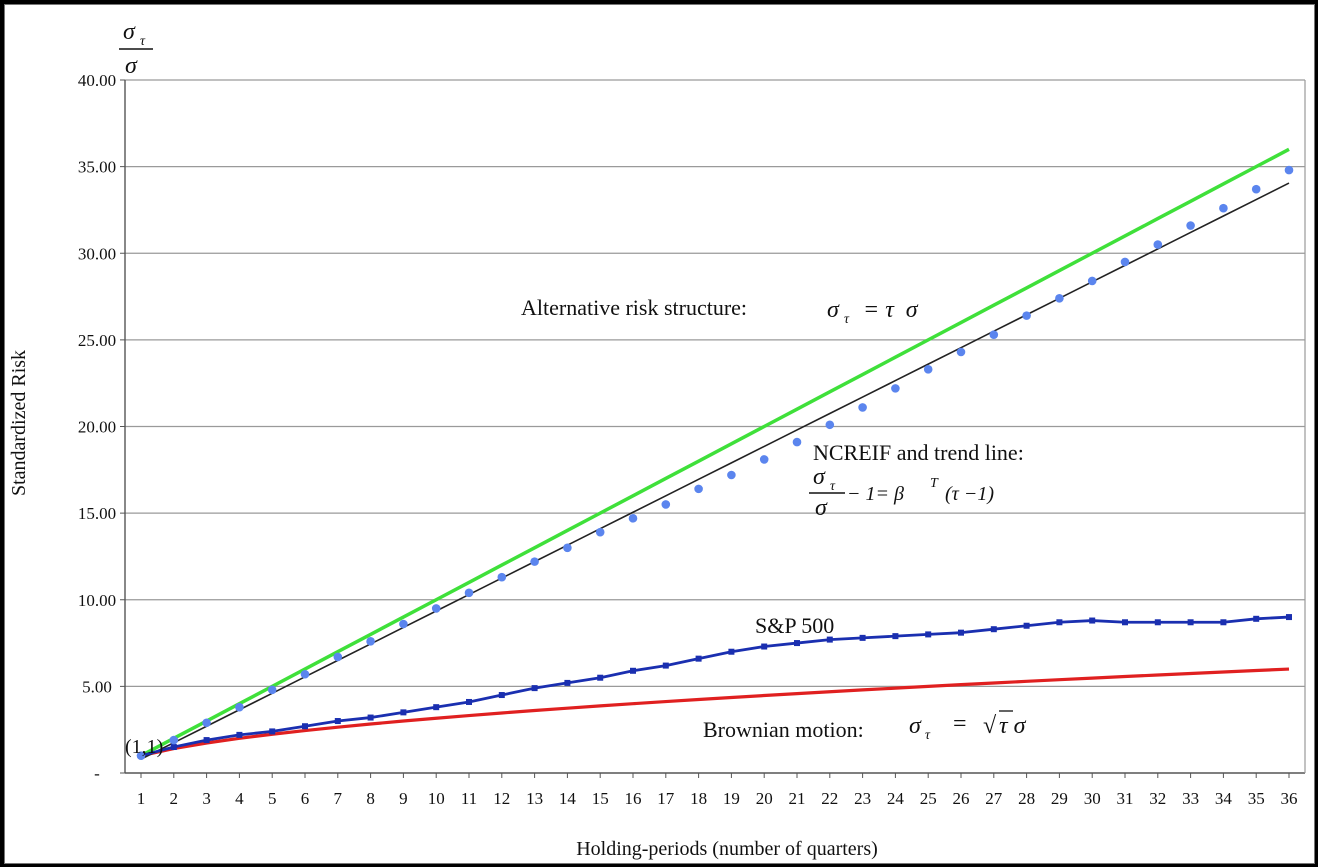 This screenshot has width=1318, height=867. Describe the element at coordinates (918, 452) in the screenshot. I see `annotation-ncreif-text: NCREIF and trend line:` at that location.